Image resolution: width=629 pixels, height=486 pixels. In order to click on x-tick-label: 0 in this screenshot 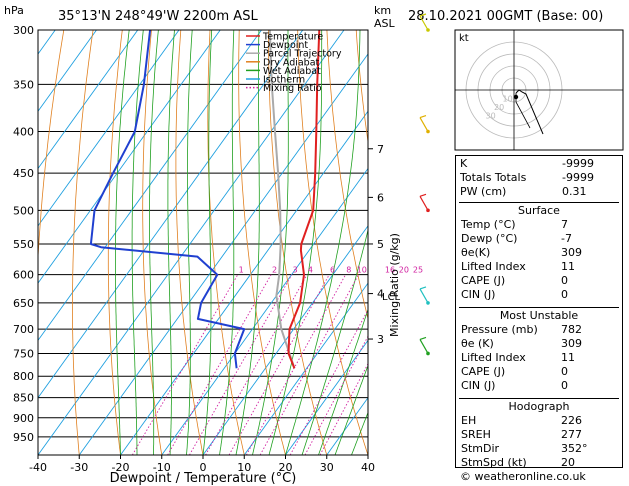, I will do `click(203, 467)`.